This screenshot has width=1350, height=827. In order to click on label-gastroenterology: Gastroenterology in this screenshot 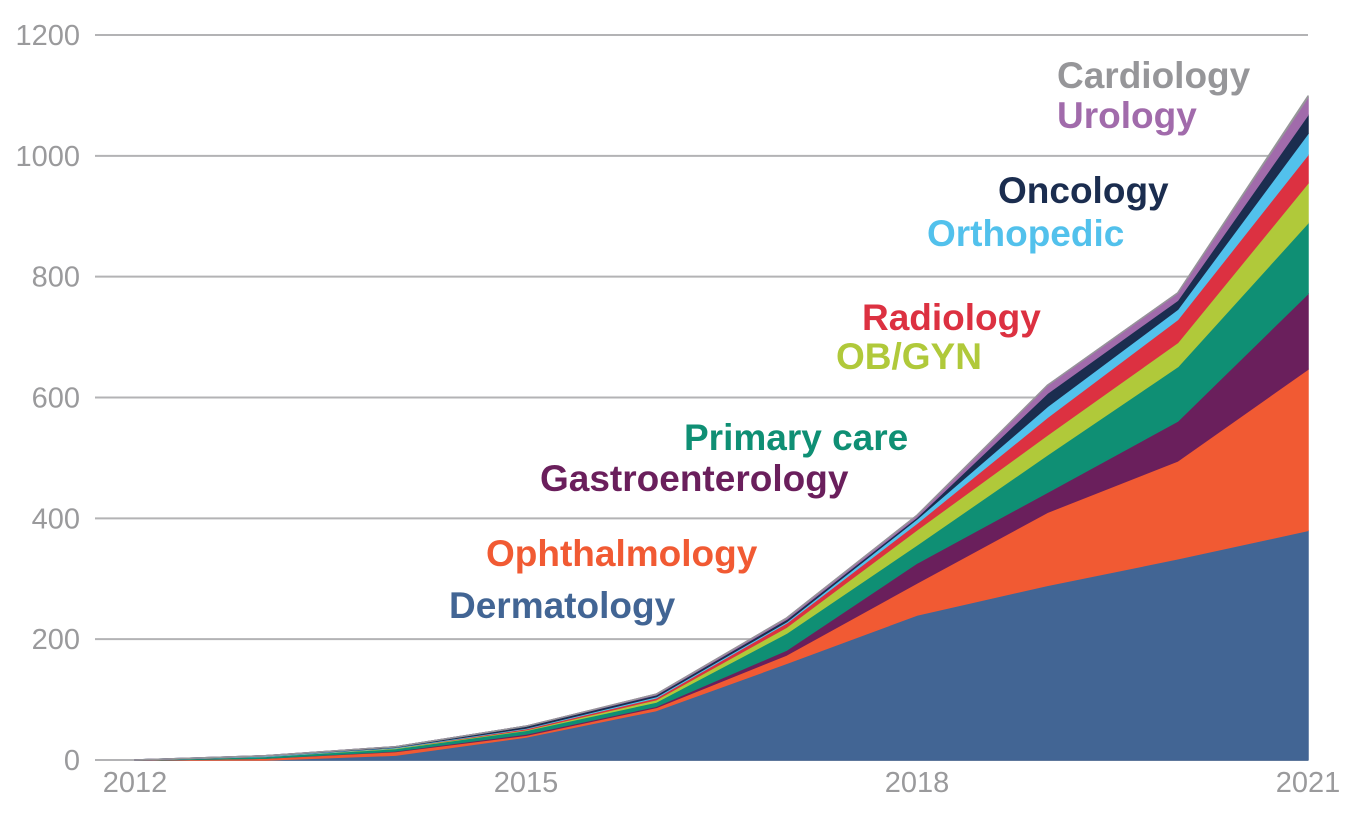, I will do `click(694, 478)`.